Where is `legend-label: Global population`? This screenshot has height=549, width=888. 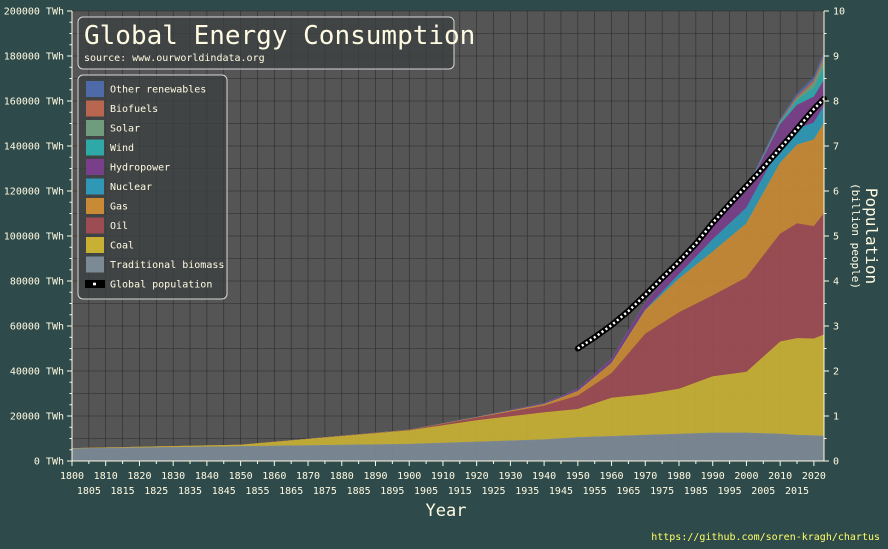
legend-label: Global population is located at coordinates (161, 285).